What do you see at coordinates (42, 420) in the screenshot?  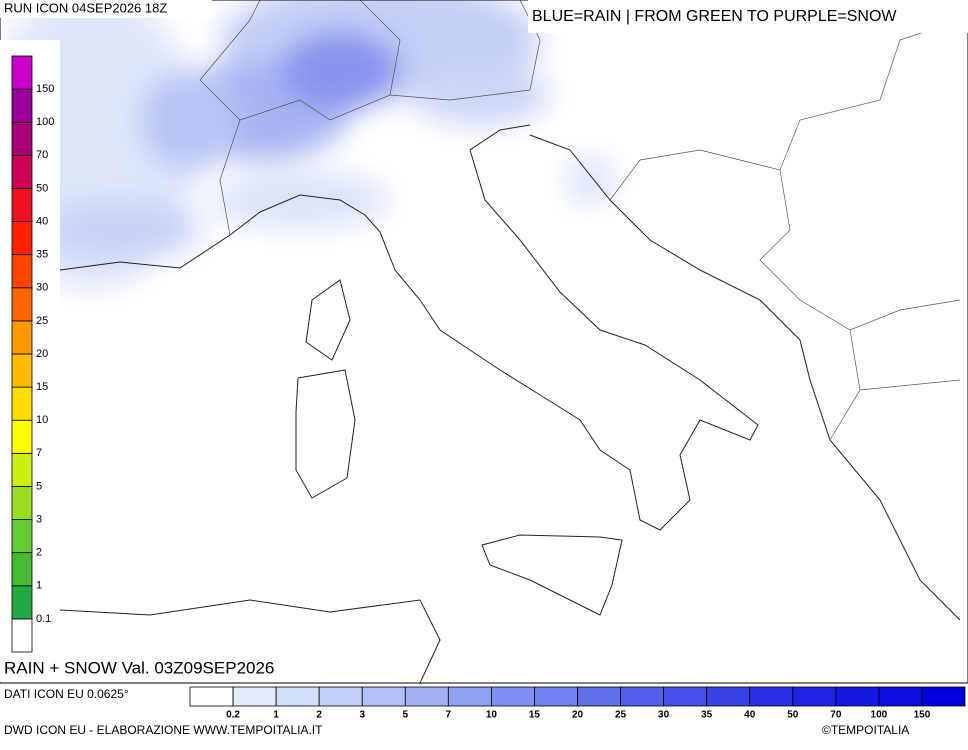 I see `snow-label: 10` at bounding box center [42, 420].